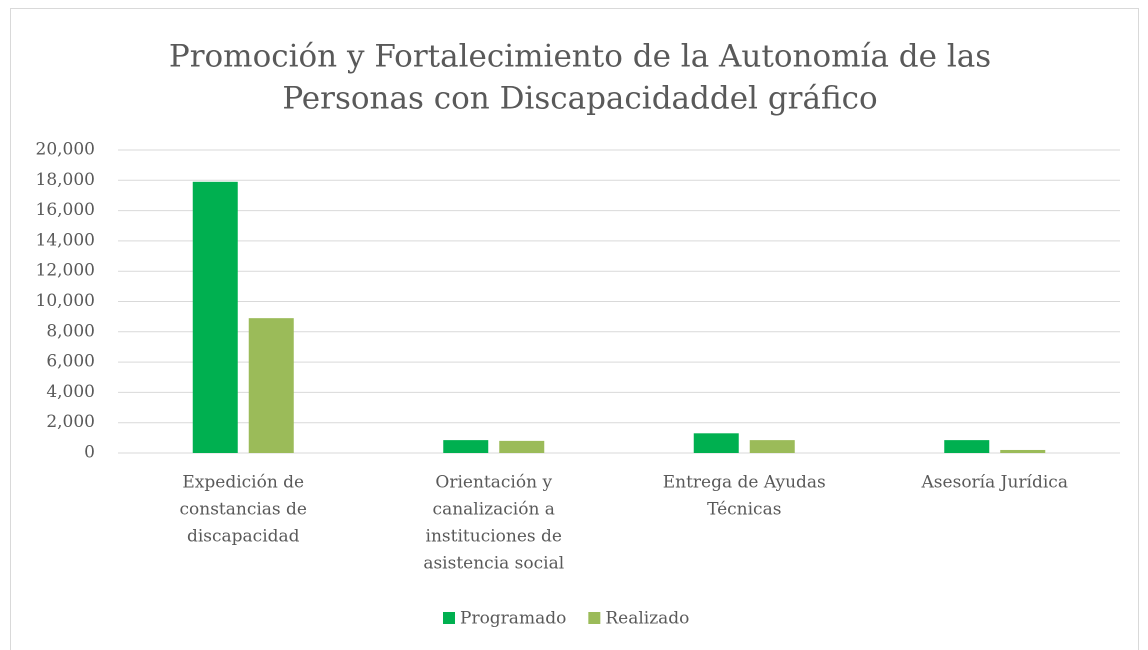  I want to click on y-tick-label: 20,000, so click(65, 150).